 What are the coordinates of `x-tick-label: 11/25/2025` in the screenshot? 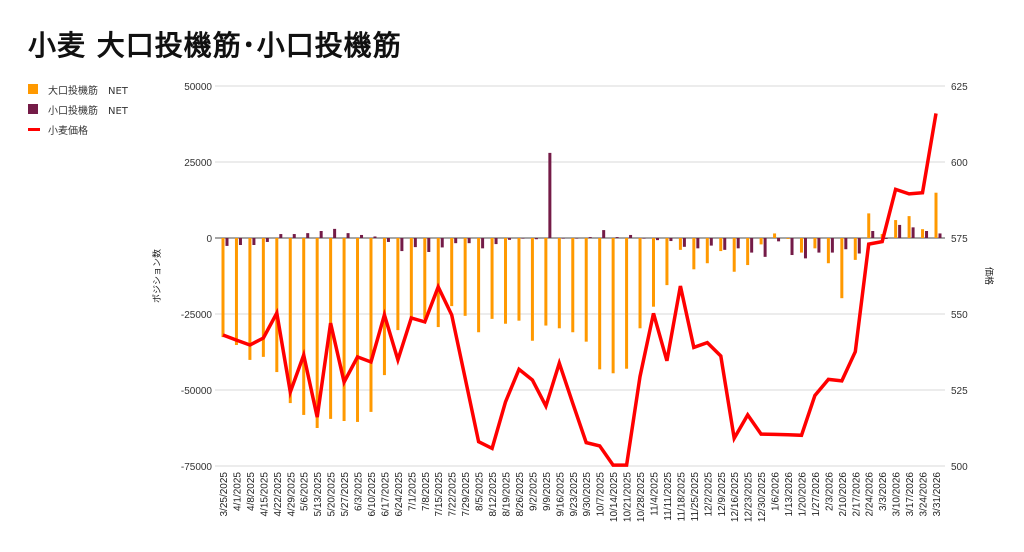 It's located at (695, 497).